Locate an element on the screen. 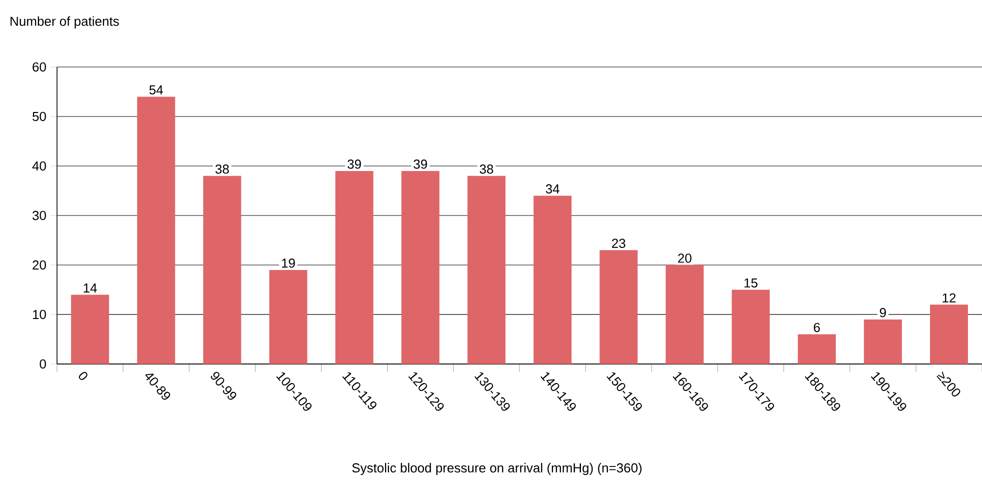 The image size is (982, 491). y-tick-label: 30 is located at coordinates (39, 215).